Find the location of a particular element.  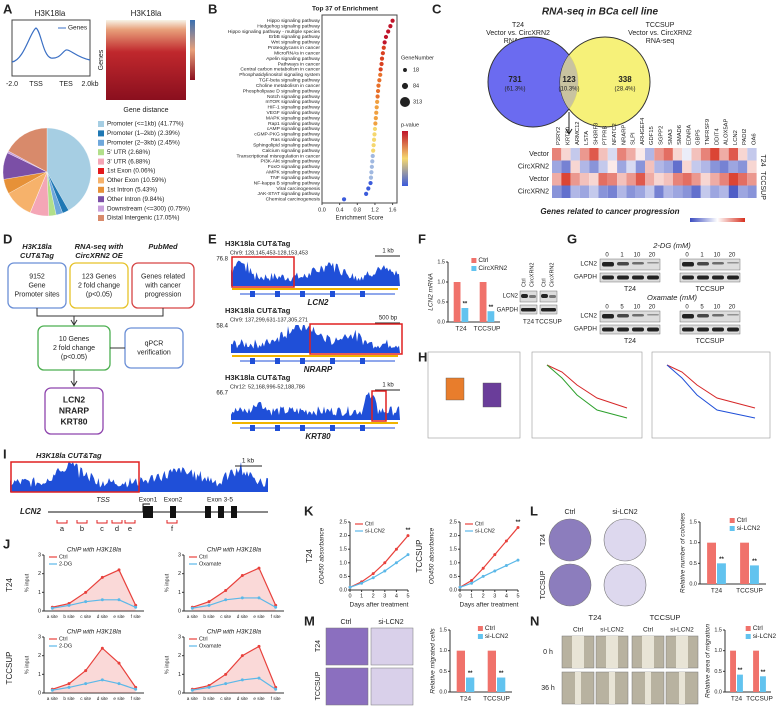

track-max: 66.7 is located at coordinates (222, 394).